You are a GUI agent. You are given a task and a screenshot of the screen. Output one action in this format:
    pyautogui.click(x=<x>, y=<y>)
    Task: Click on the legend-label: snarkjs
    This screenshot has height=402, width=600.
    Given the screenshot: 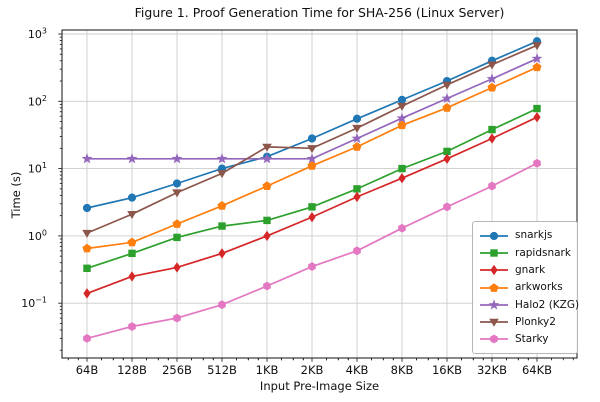 What is the action you would take?
    pyautogui.click(x=534, y=235)
    